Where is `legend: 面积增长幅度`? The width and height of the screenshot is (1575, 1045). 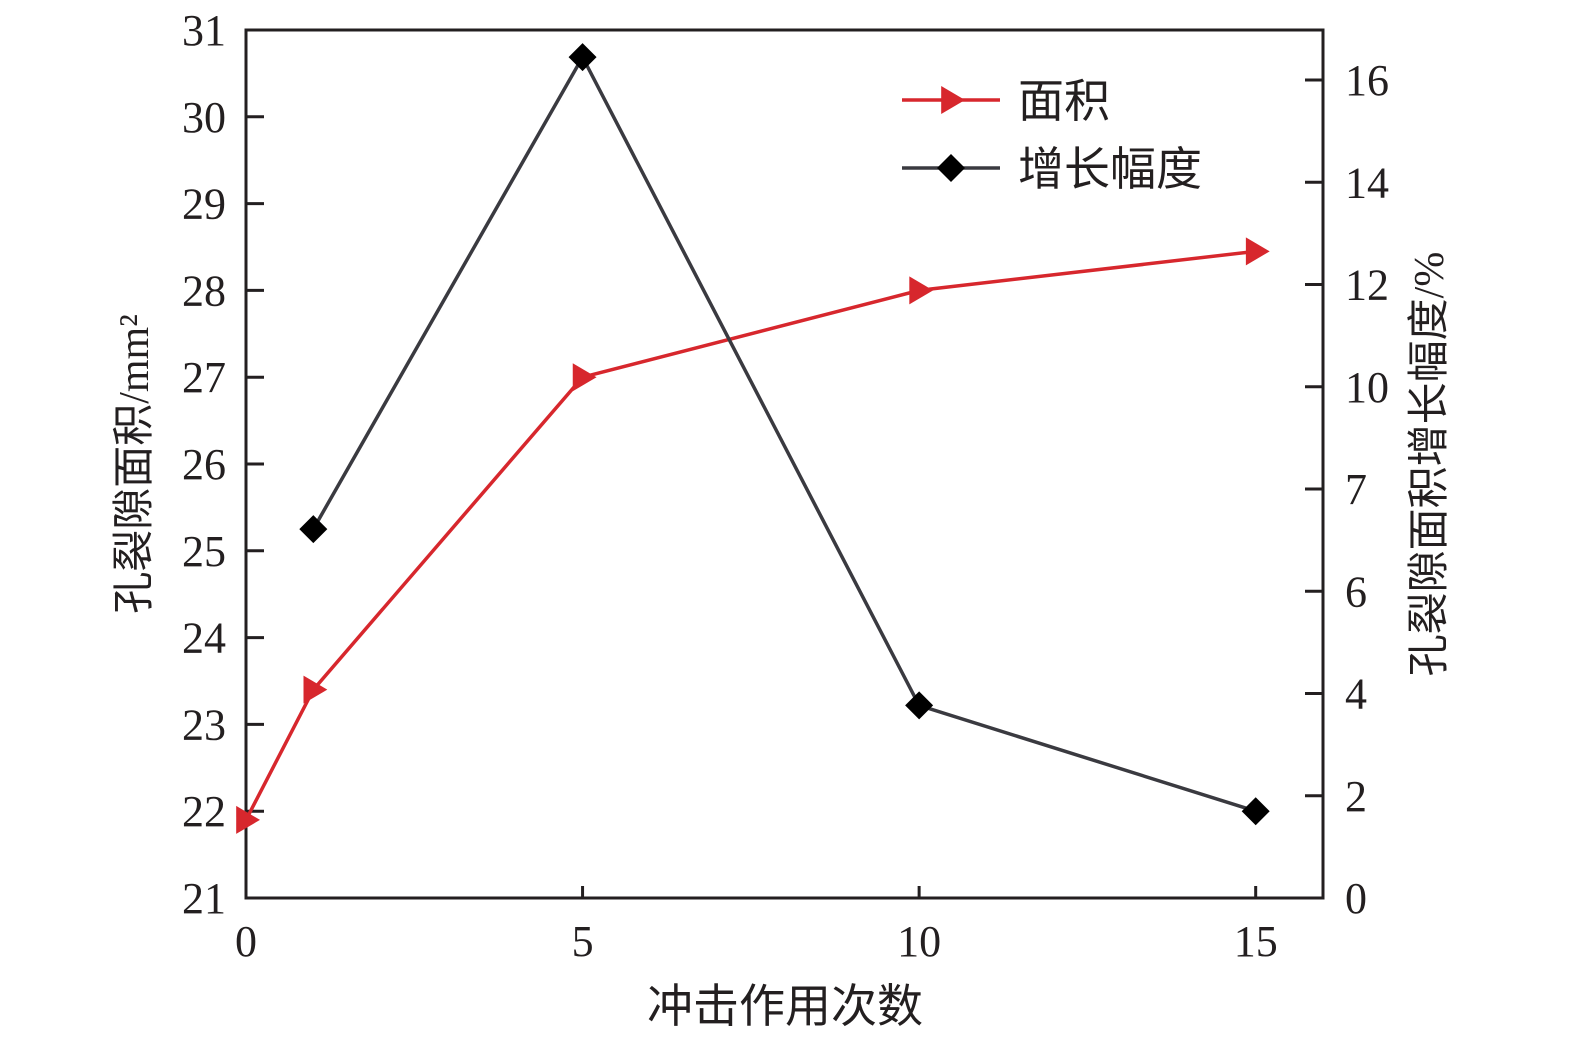
legend: 面积增长幅度 is located at coordinates (1052, 135).